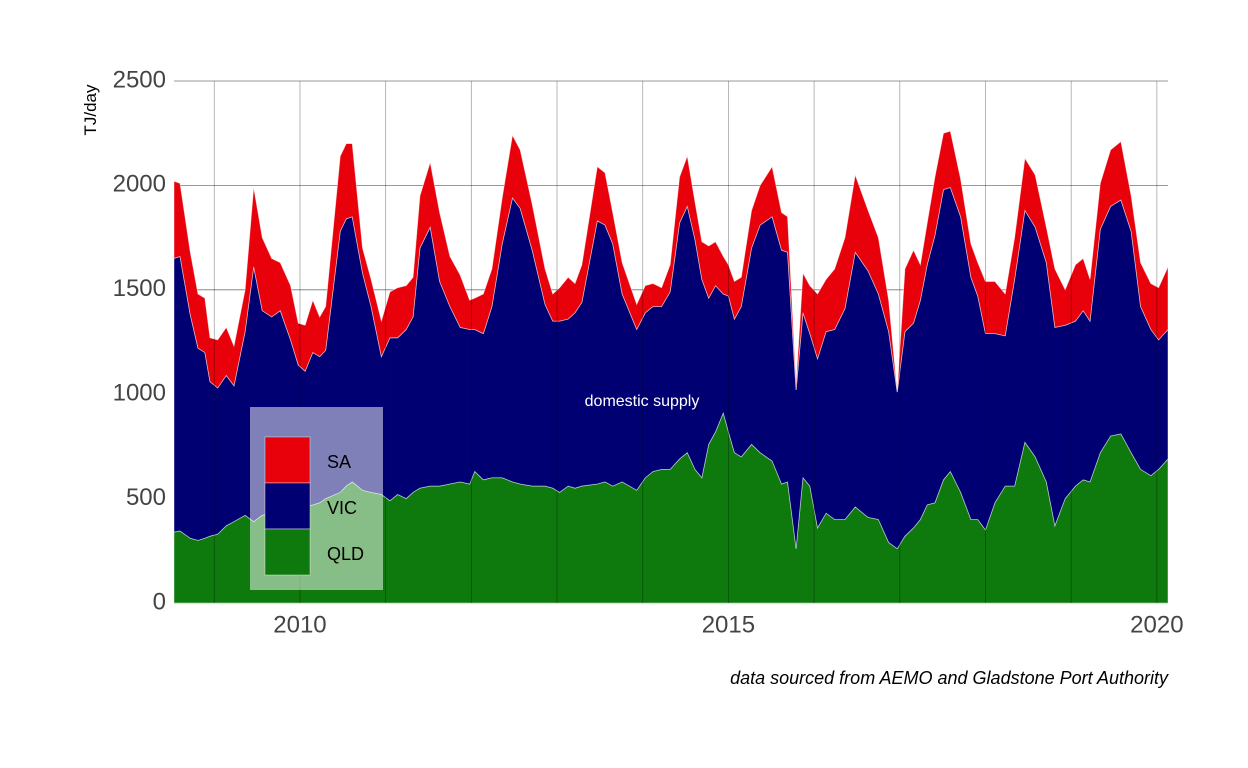 This screenshot has height=768, width=1248. What do you see at coordinates (139, 184) in the screenshot?
I see `y-tick-label: 2000` at bounding box center [139, 184].